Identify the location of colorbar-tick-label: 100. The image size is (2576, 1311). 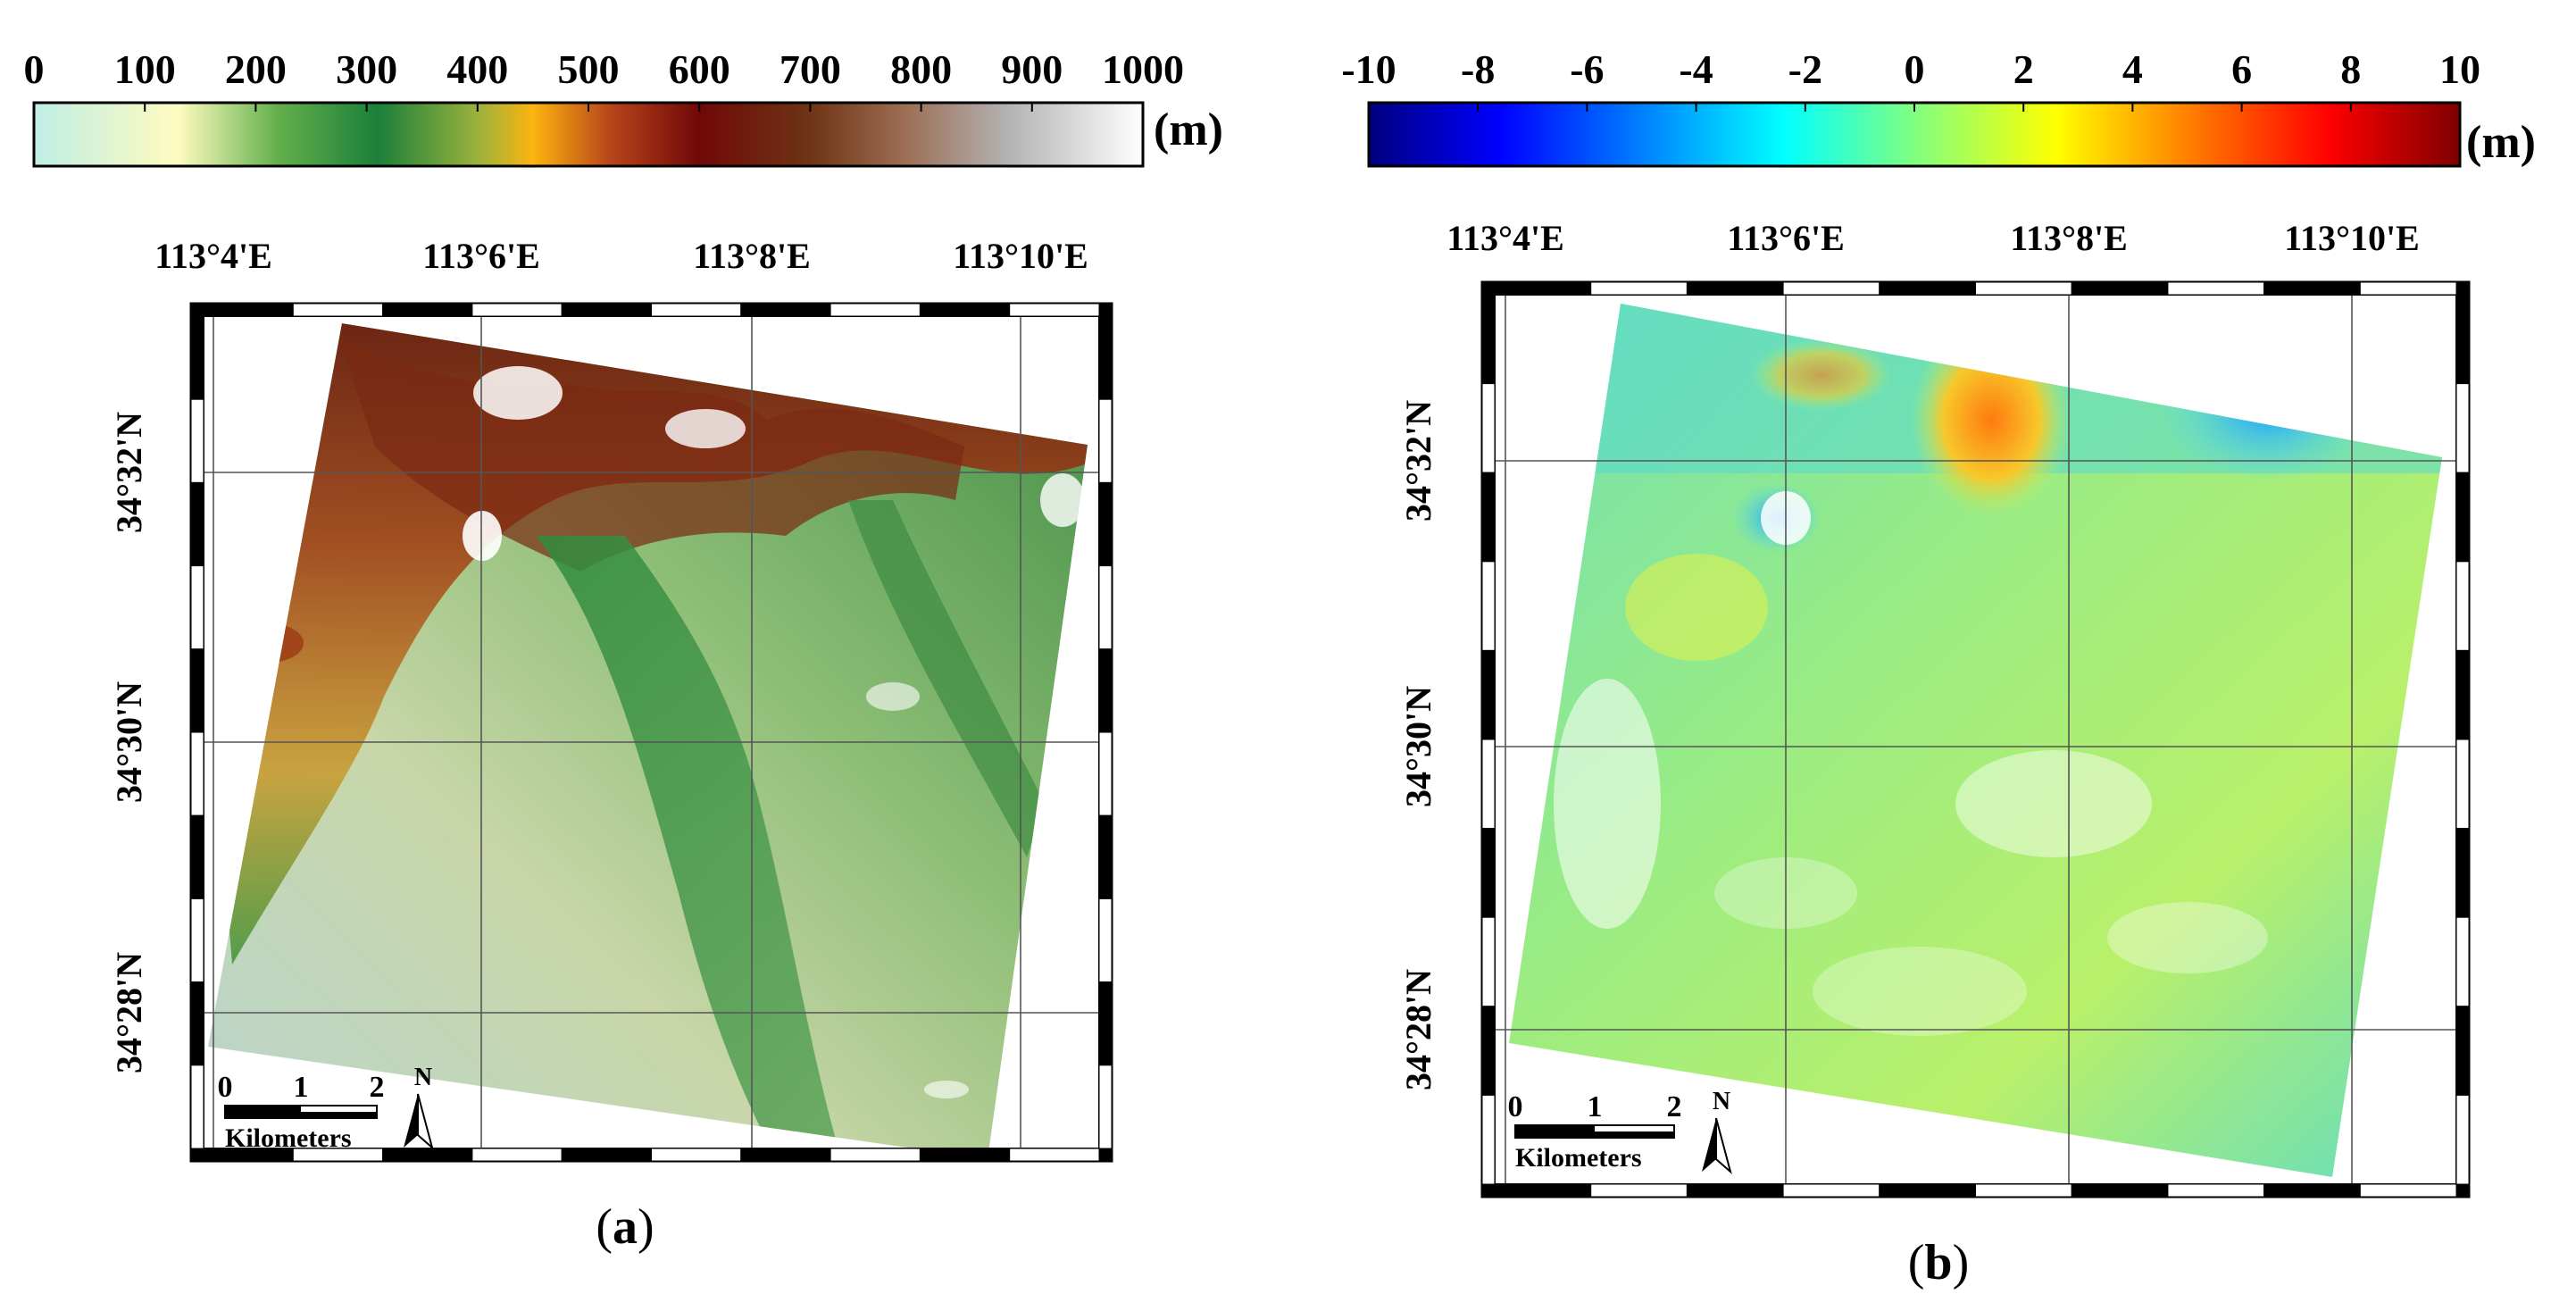
(145, 69).